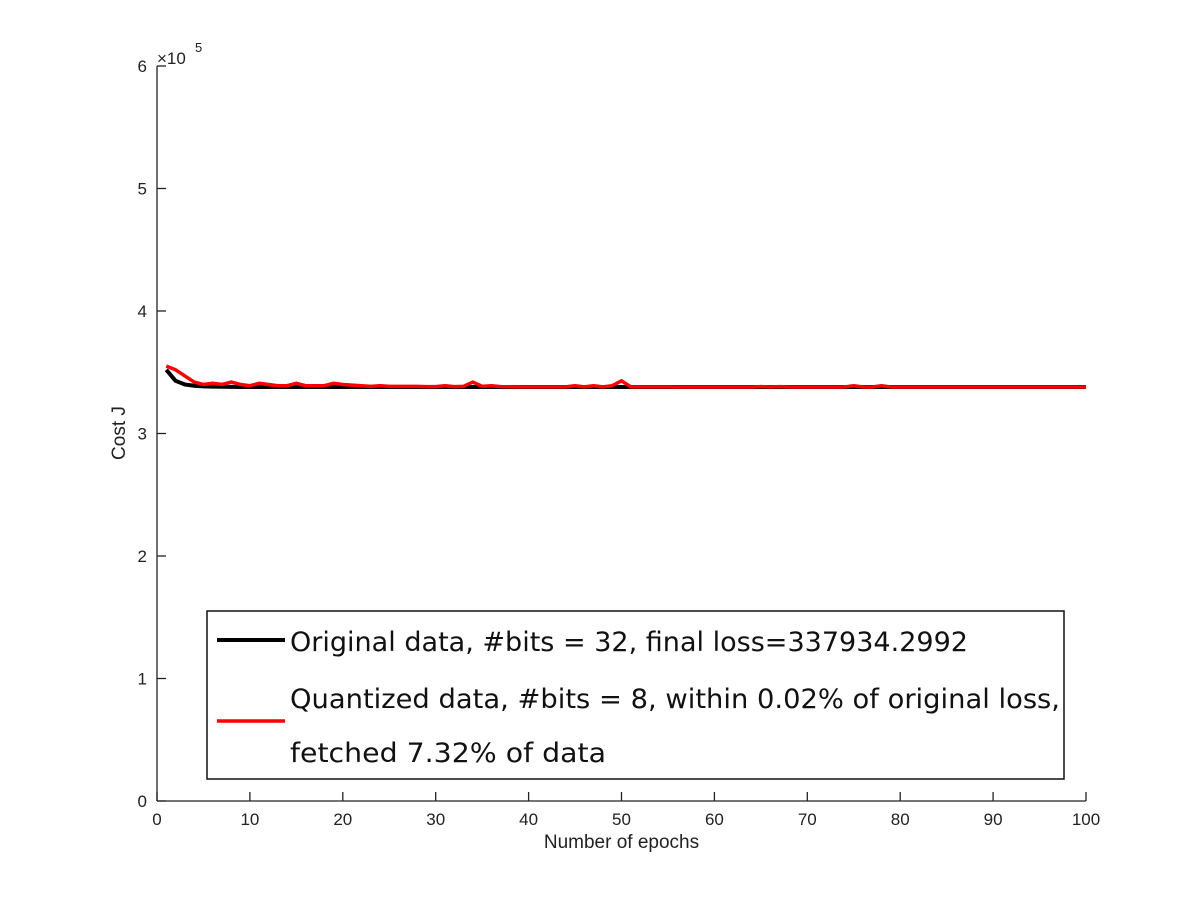 This screenshot has height=900, width=1200. I want to click on y-tick-label: 4, so click(142, 311).